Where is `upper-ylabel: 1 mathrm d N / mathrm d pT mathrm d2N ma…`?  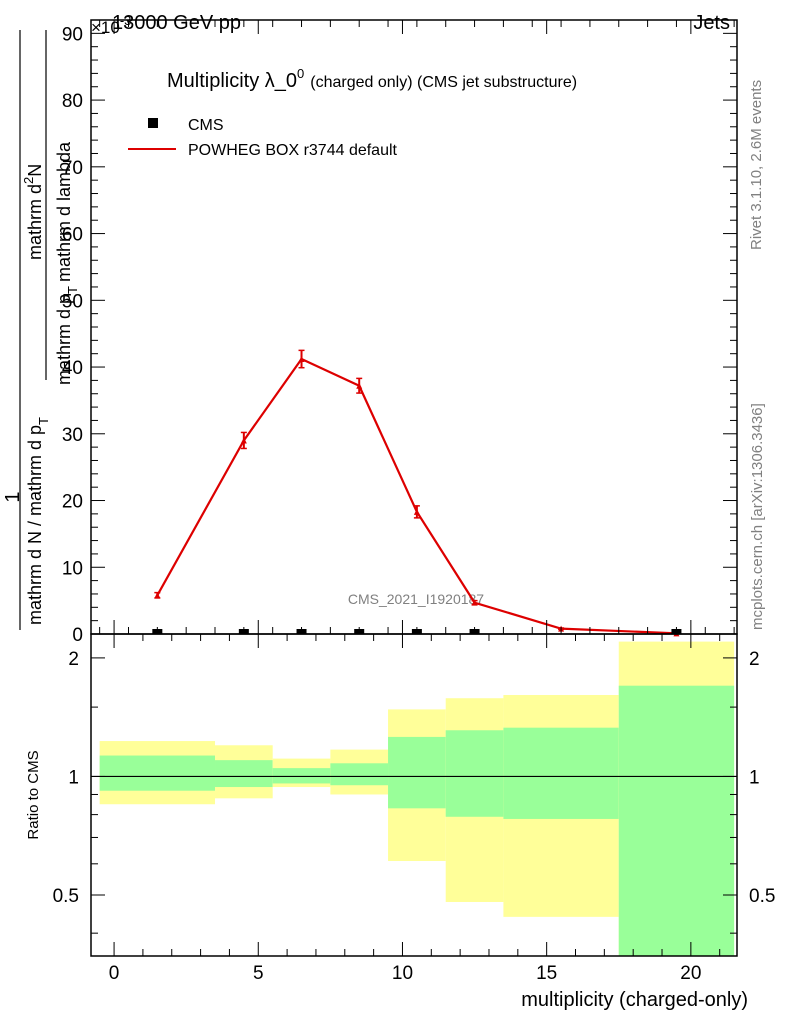 upper-ylabel: 1 mathrm d N / mathrm d pT mathrm d2N ma… is located at coordinates (41, 330).